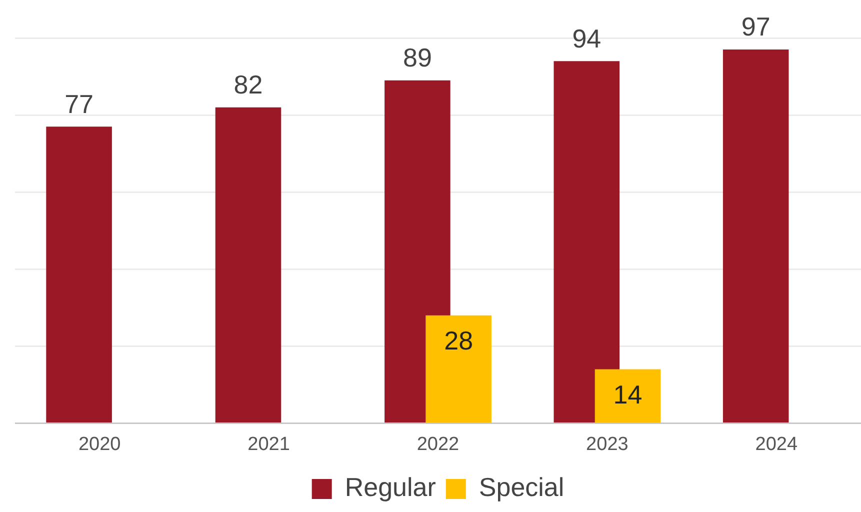 Image resolution: width=861 pixels, height=512 pixels. Describe the element at coordinates (79, 103) in the screenshot. I see `data-label: 77` at that location.